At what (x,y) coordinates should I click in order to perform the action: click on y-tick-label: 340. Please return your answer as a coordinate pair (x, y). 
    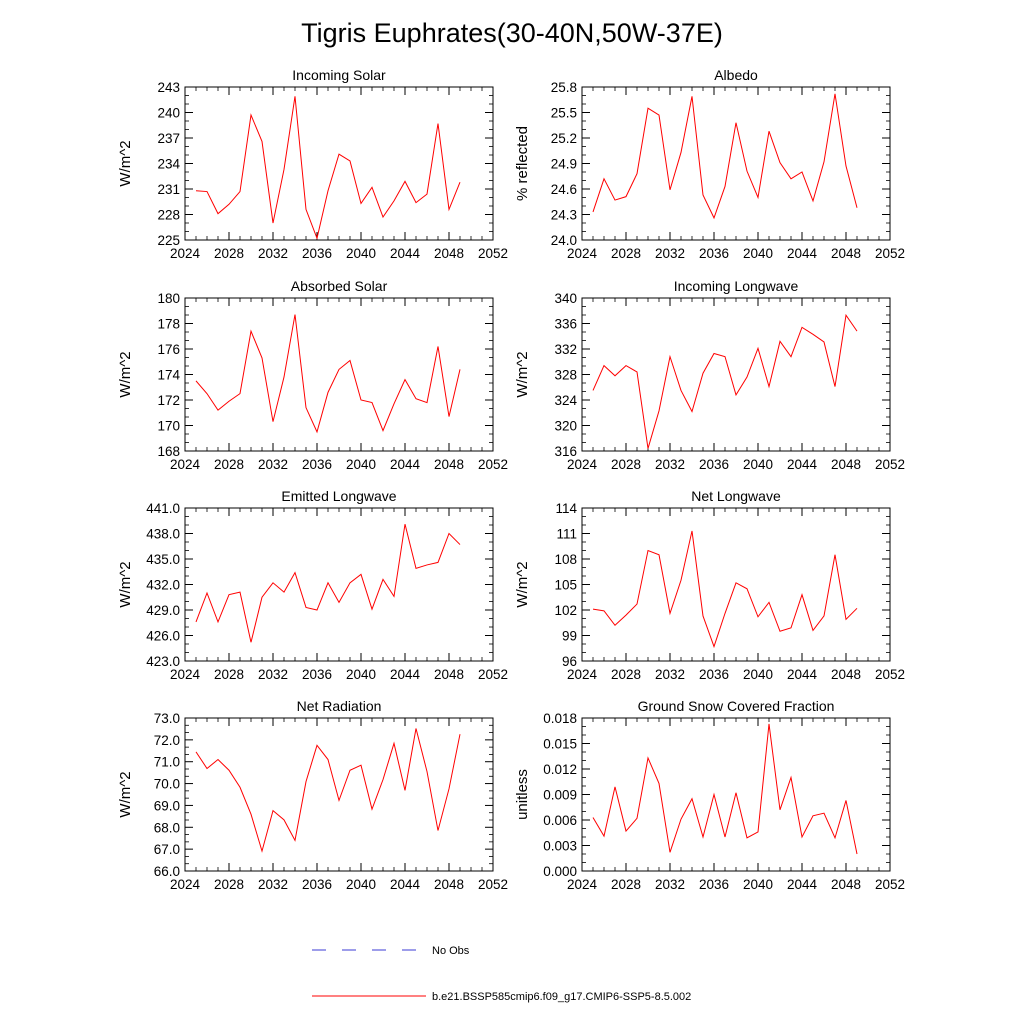
    Looking at the image, I should click on (565, 298).